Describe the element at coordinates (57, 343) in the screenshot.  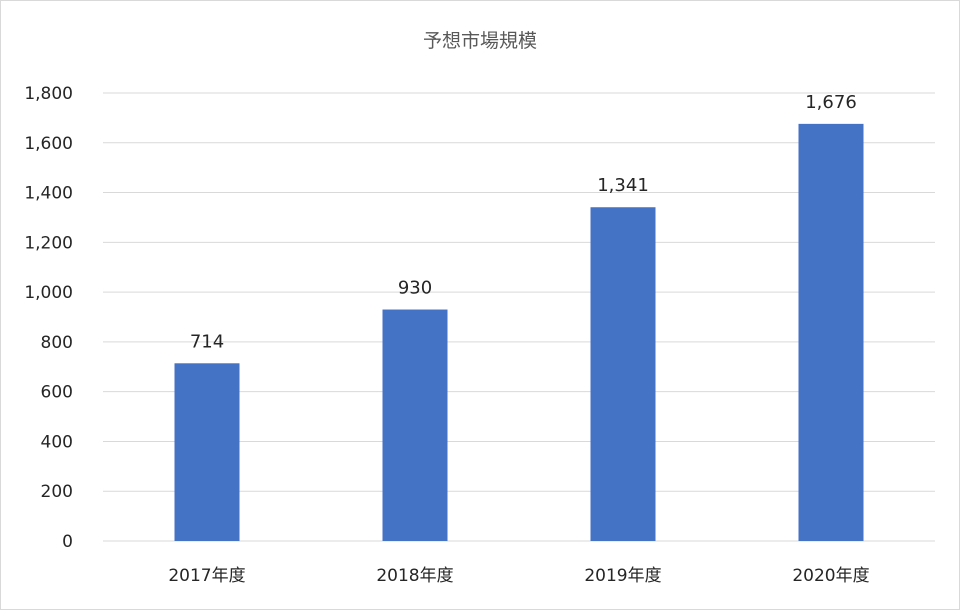
I see `y-tick-label: 800` at that location.